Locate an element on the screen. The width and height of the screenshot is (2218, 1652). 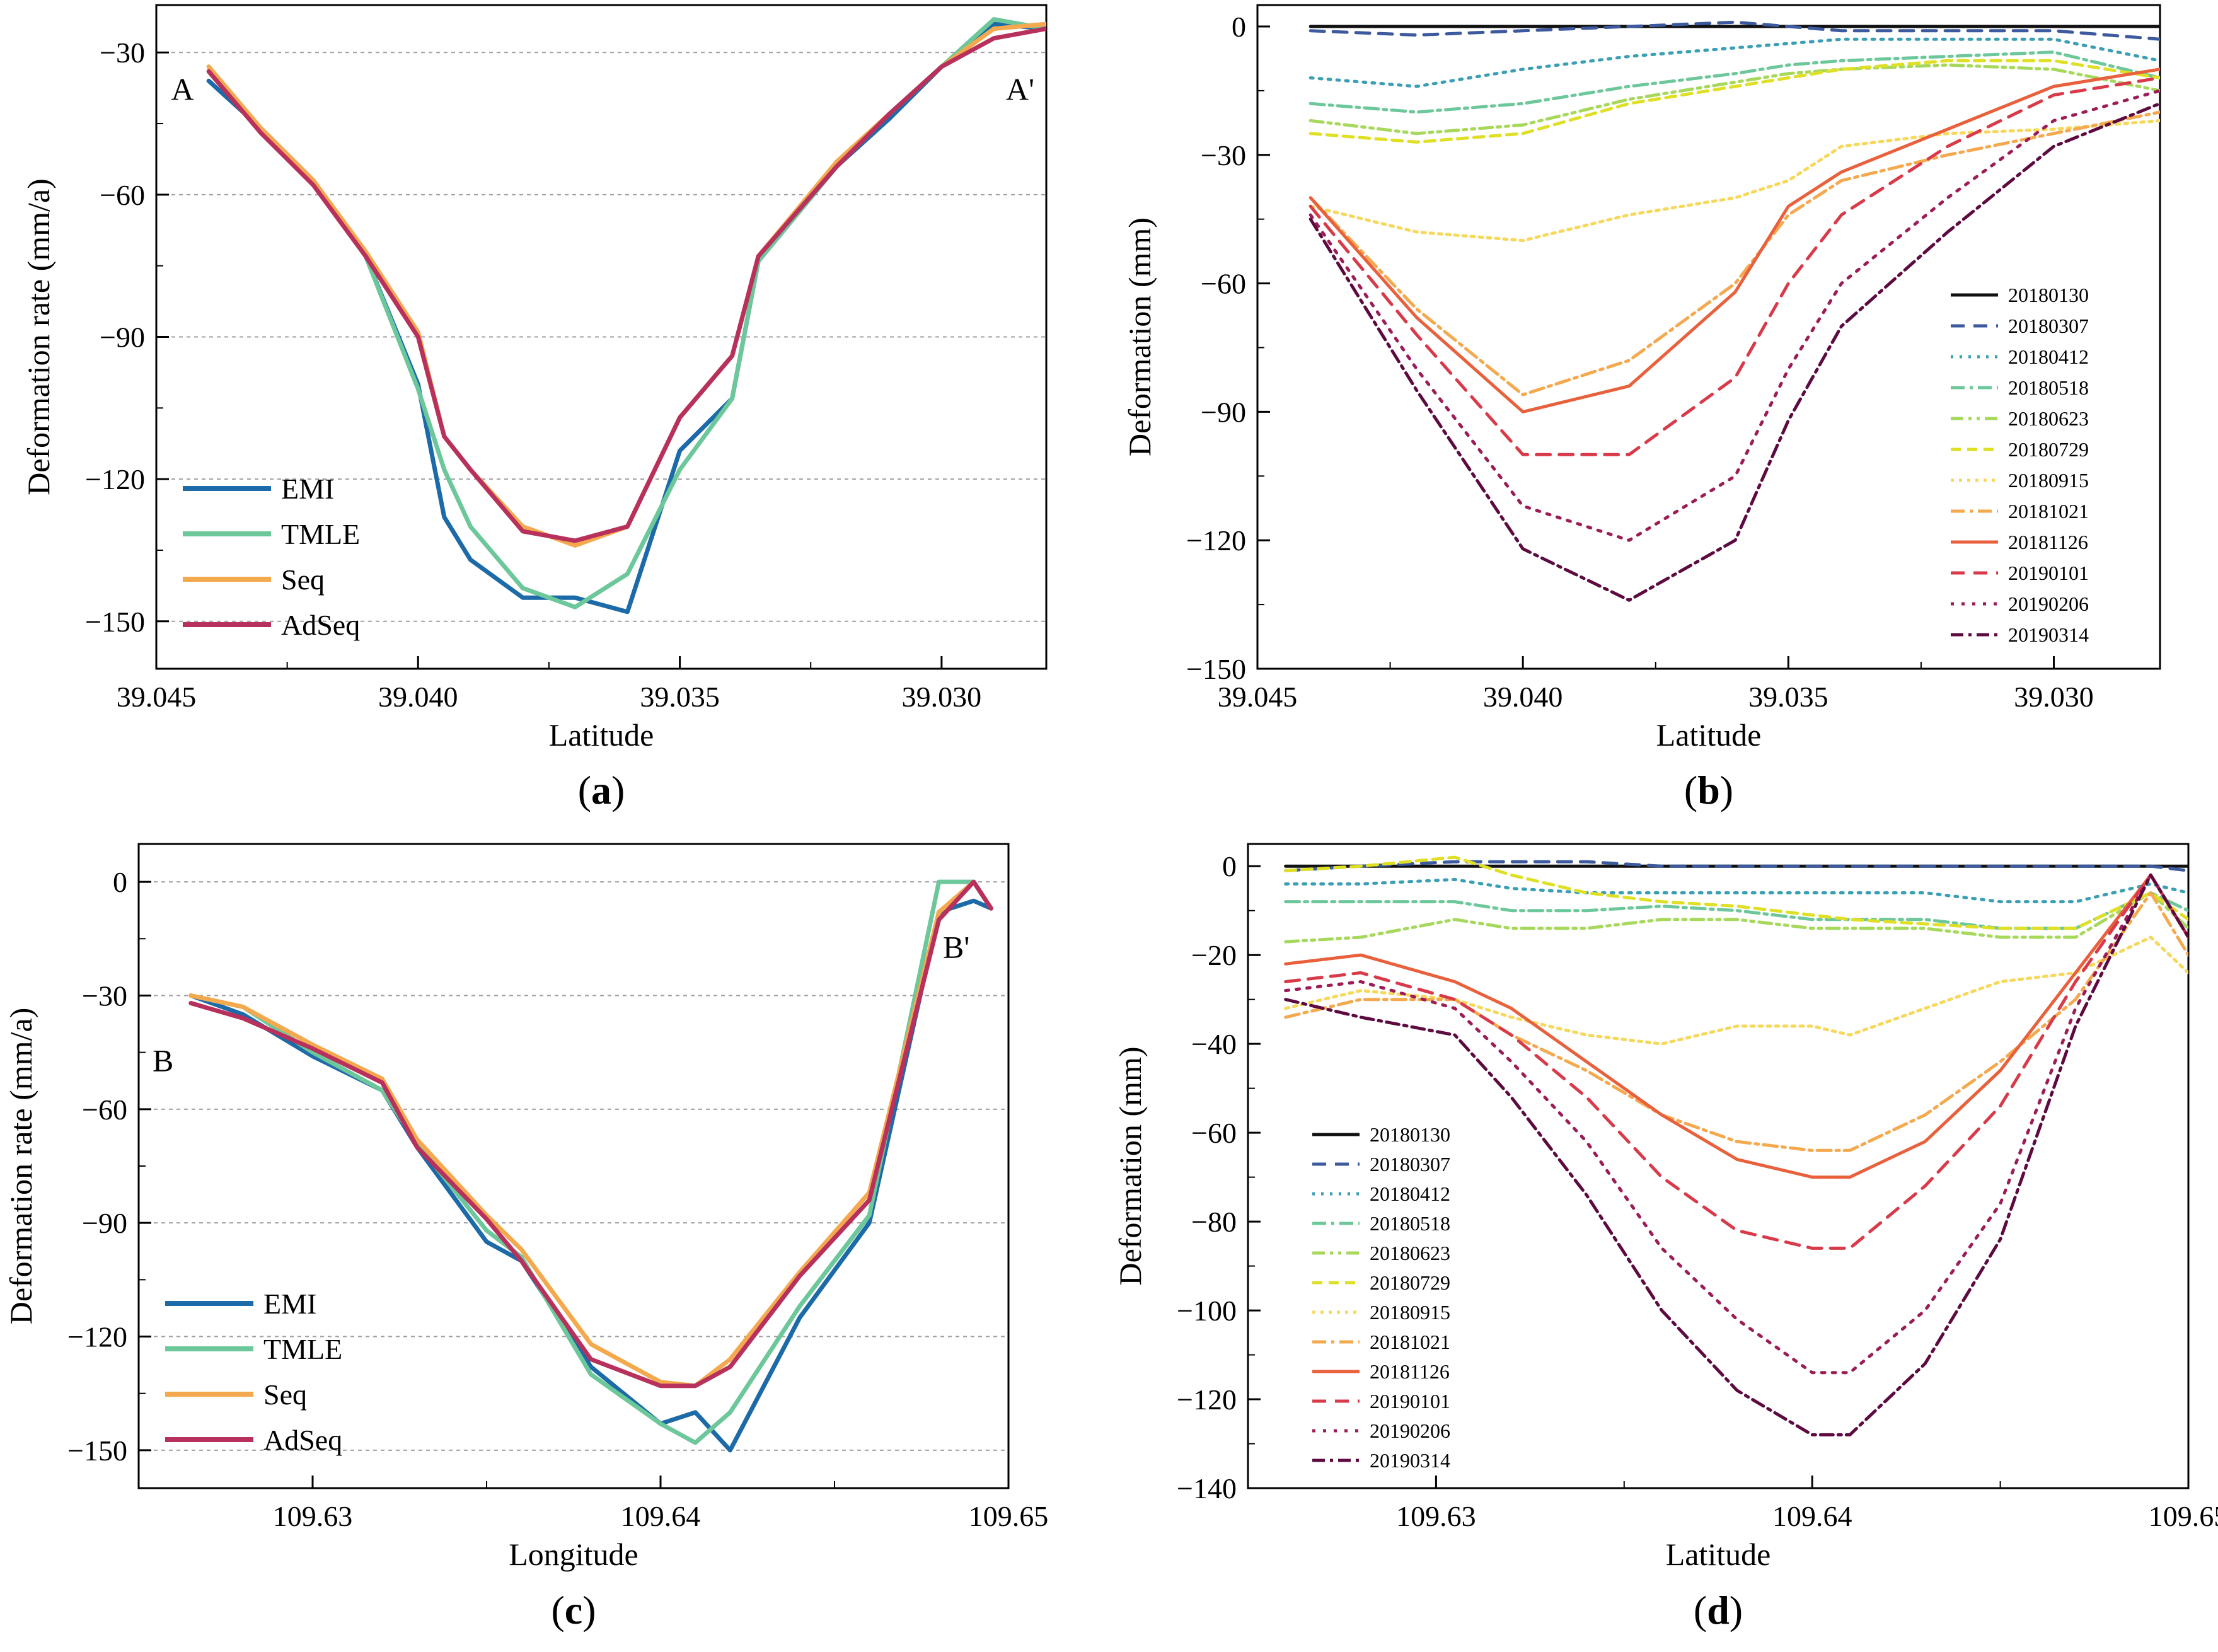
legend-entry: 20180307 is located at coordinates (2048, 326).